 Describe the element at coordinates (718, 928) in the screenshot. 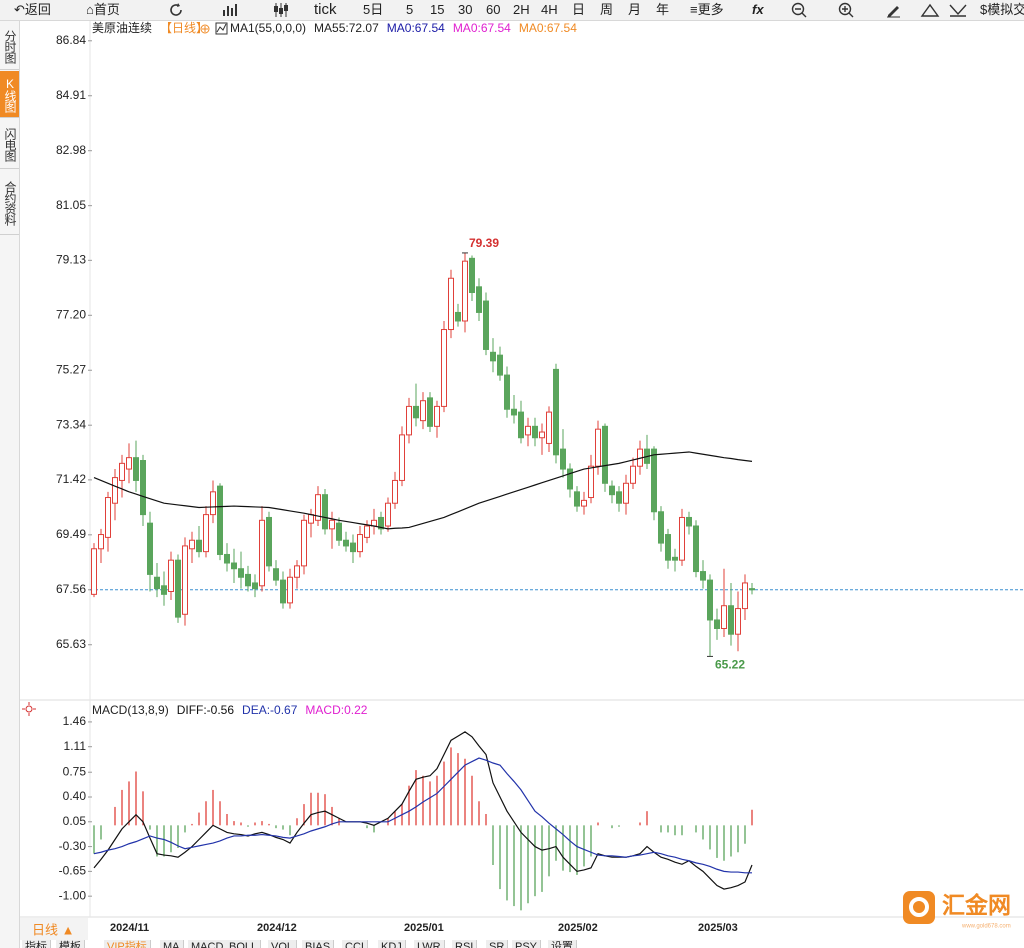

I see `x-tick-label: 2025/03` at that location.